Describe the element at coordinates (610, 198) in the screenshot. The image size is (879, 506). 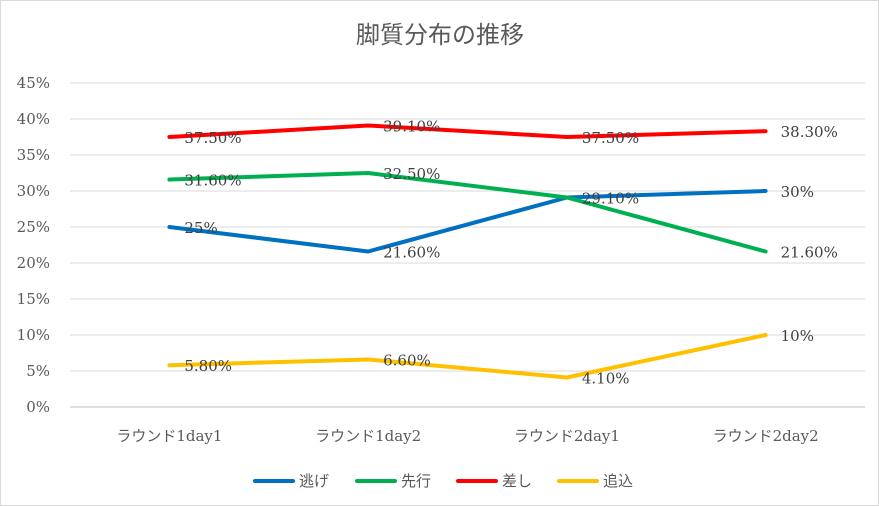
I see `data-label: 29.10%` at that location.